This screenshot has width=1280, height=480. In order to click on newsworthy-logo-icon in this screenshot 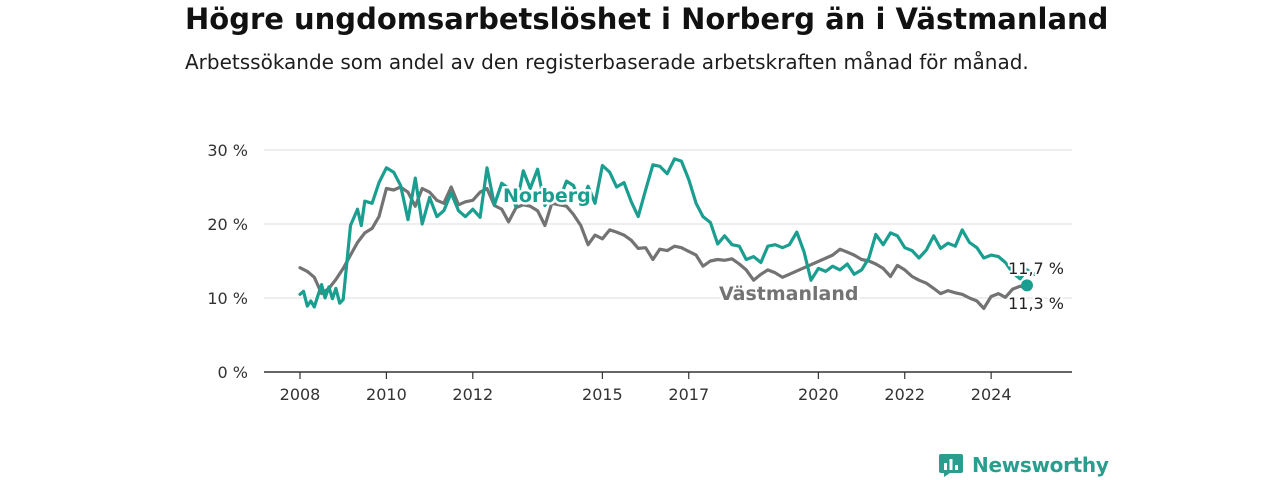, I will do `click(951, 465)`.